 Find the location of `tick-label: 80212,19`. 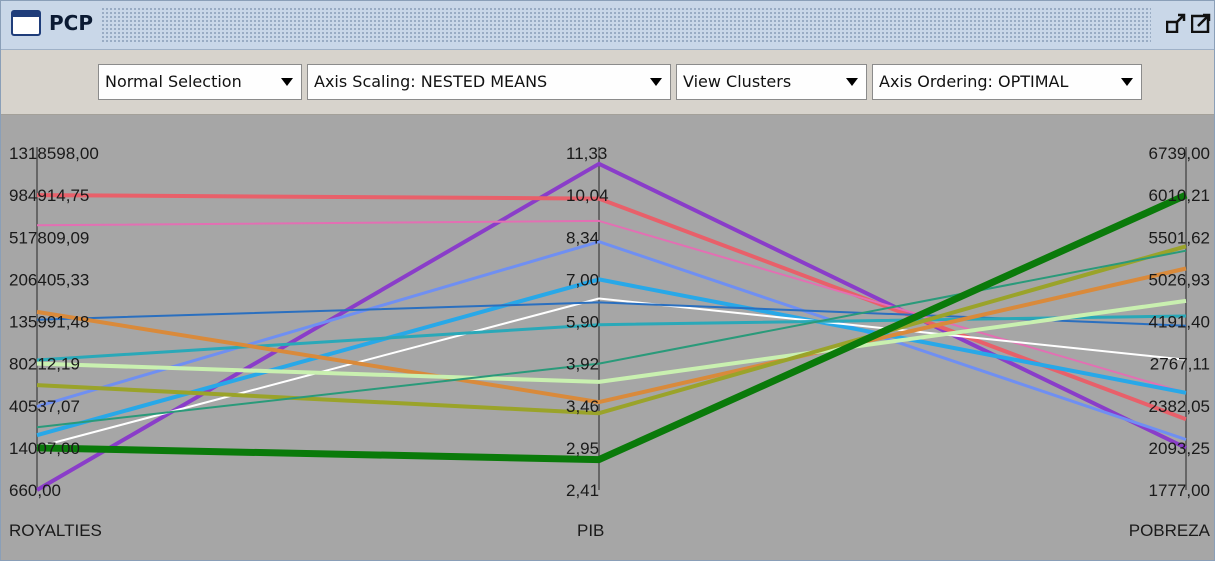

tick-label: 80212,19 is located at coordinates (44, 364).